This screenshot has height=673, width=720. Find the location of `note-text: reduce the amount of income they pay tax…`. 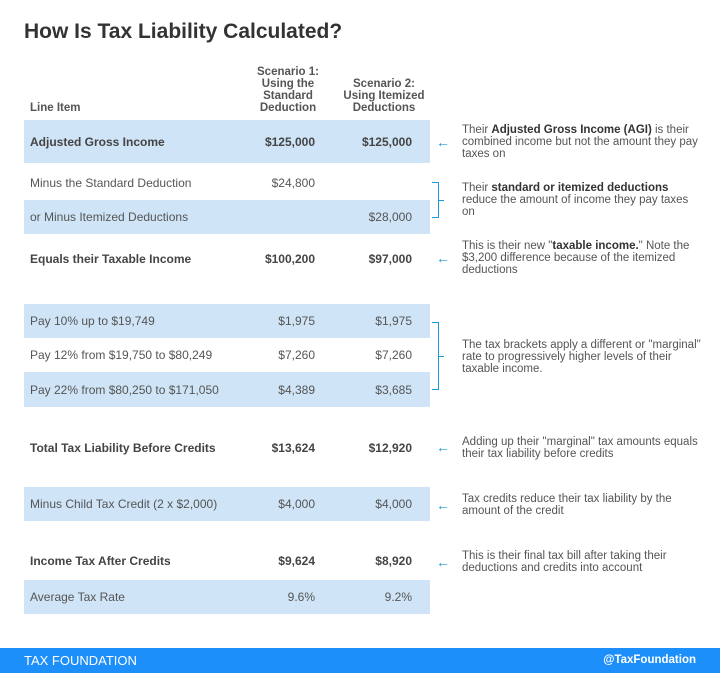

note-text: reduce the amount of income they pay tax… is located at coordinates (575, 206).